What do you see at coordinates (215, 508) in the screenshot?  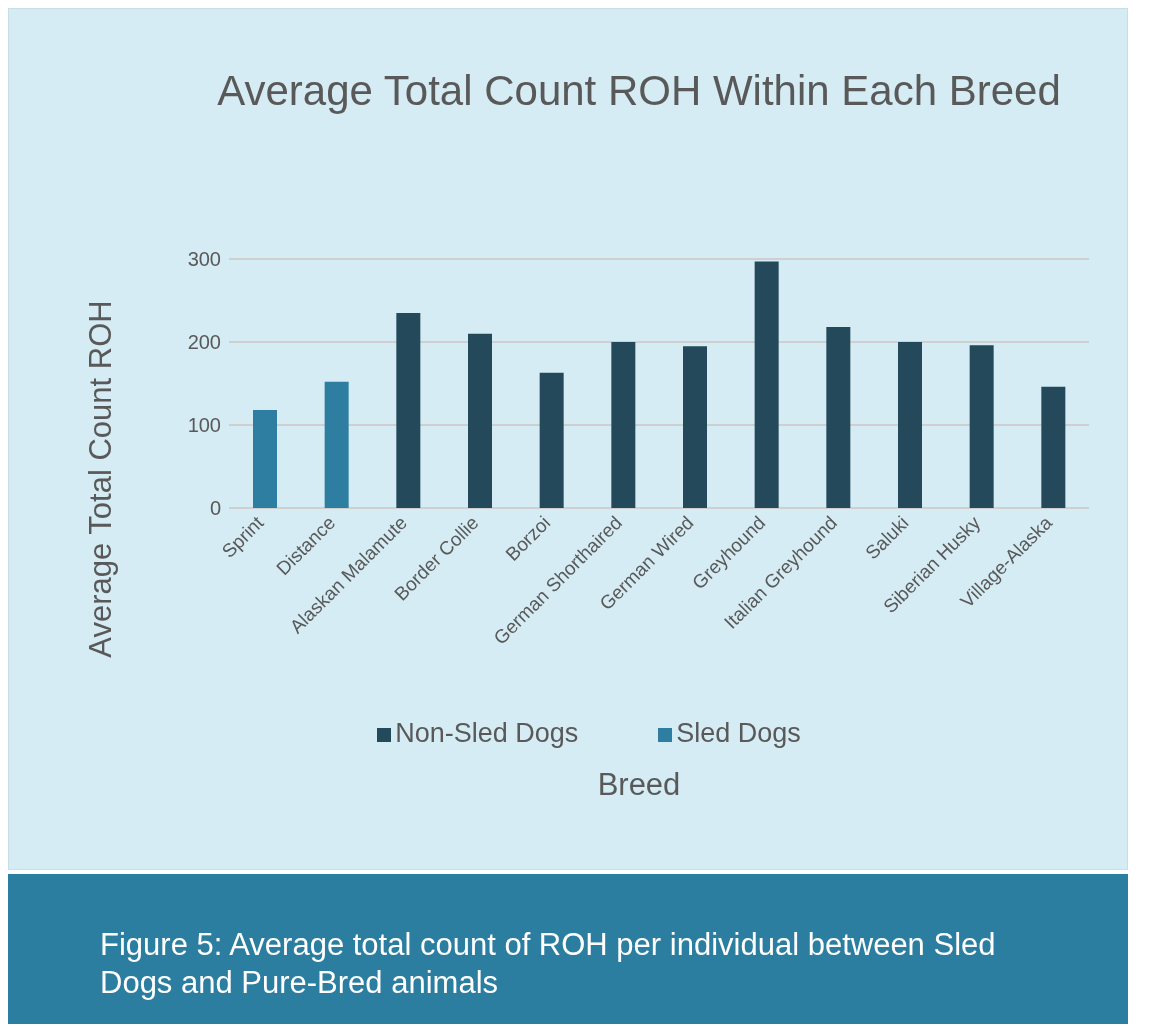 I see `y-tick-label: 0` at bounding box center [215, 508].